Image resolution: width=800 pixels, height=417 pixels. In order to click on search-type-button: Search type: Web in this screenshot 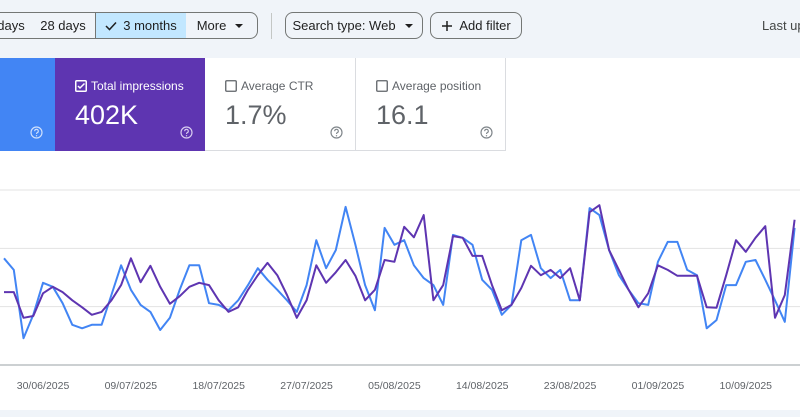, I will do `click(354, 25)`.